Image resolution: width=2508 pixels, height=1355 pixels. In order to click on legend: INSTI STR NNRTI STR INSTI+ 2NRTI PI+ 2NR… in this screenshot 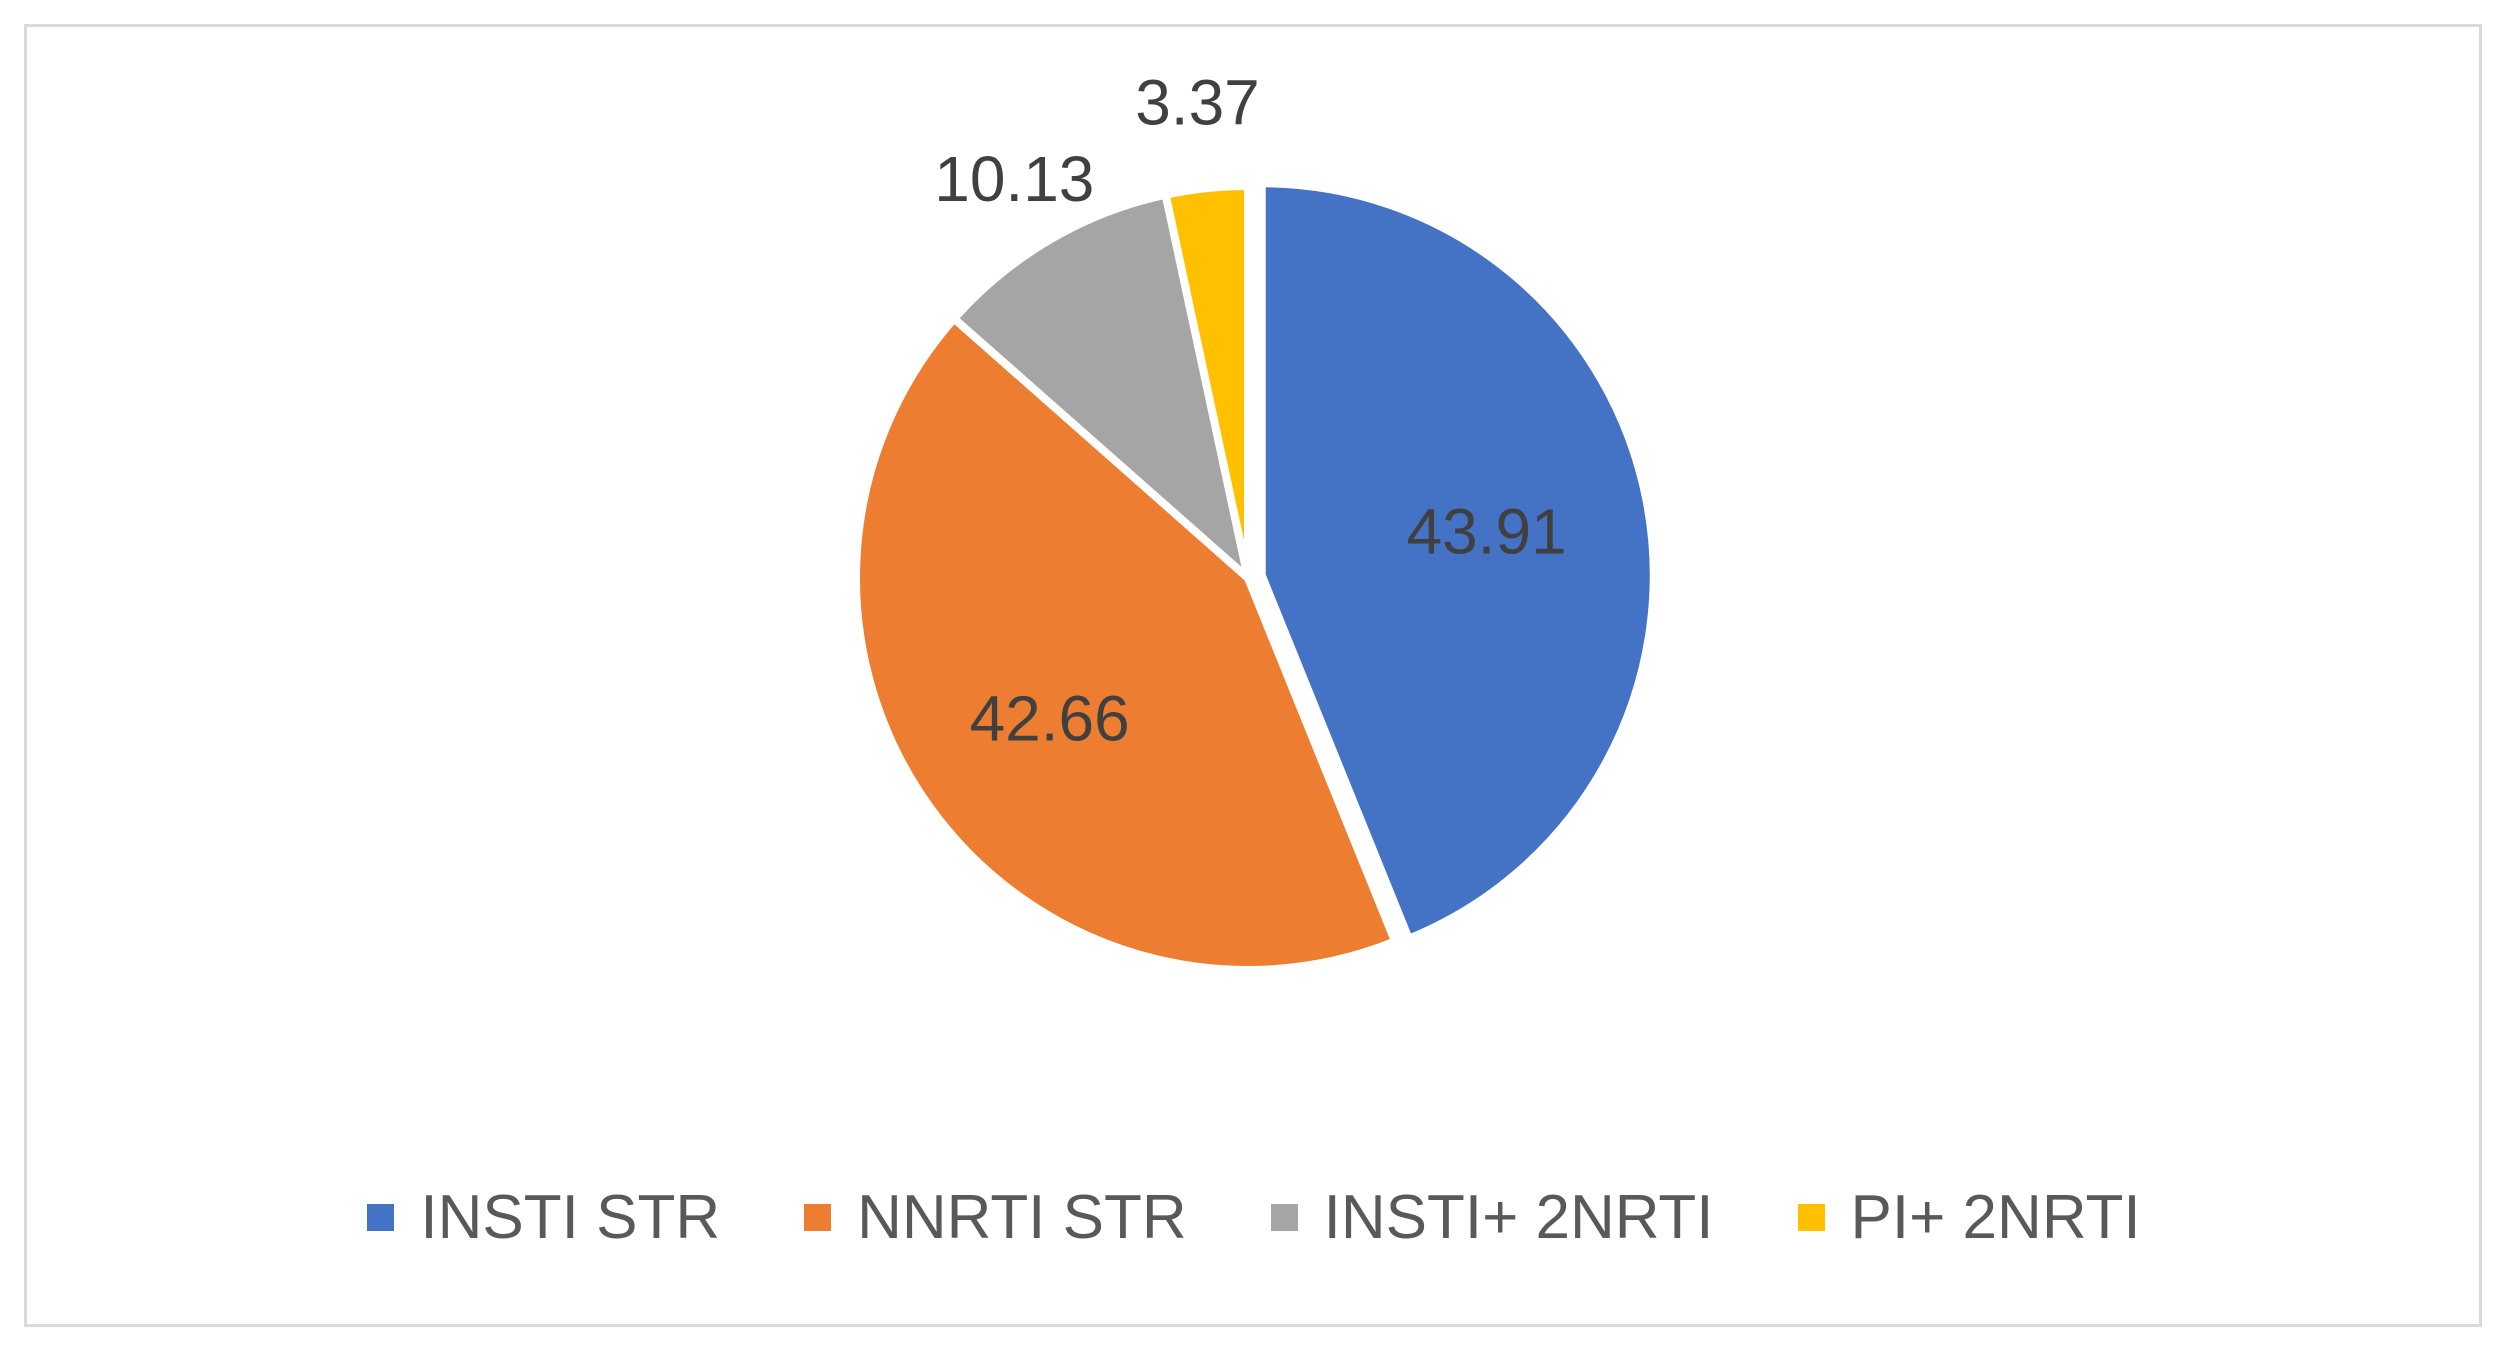, I will do `click(1254, 1217)`.